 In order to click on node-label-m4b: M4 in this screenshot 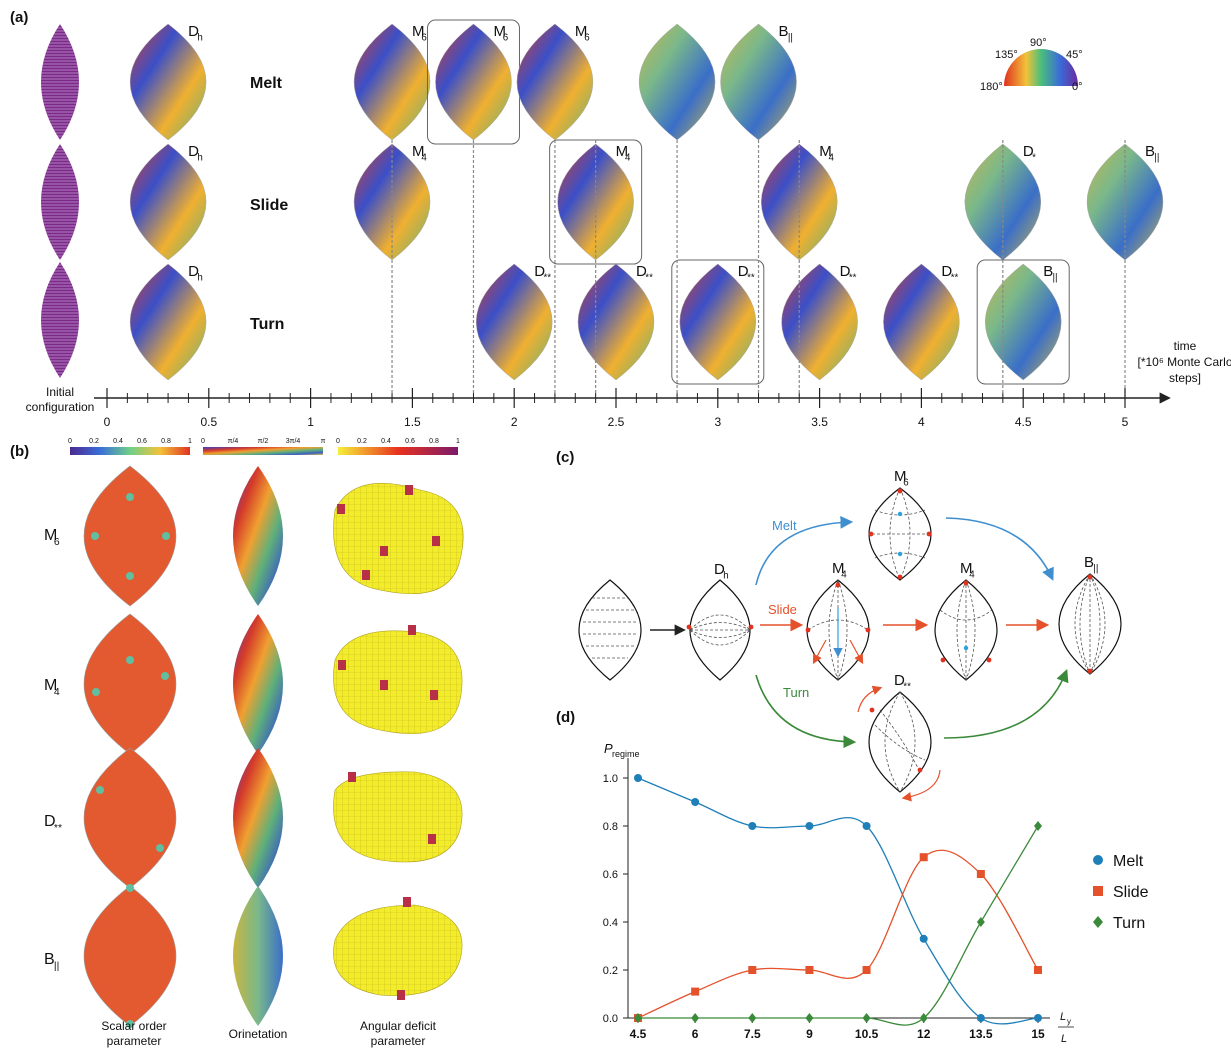, I will do `click(967, 570)`.